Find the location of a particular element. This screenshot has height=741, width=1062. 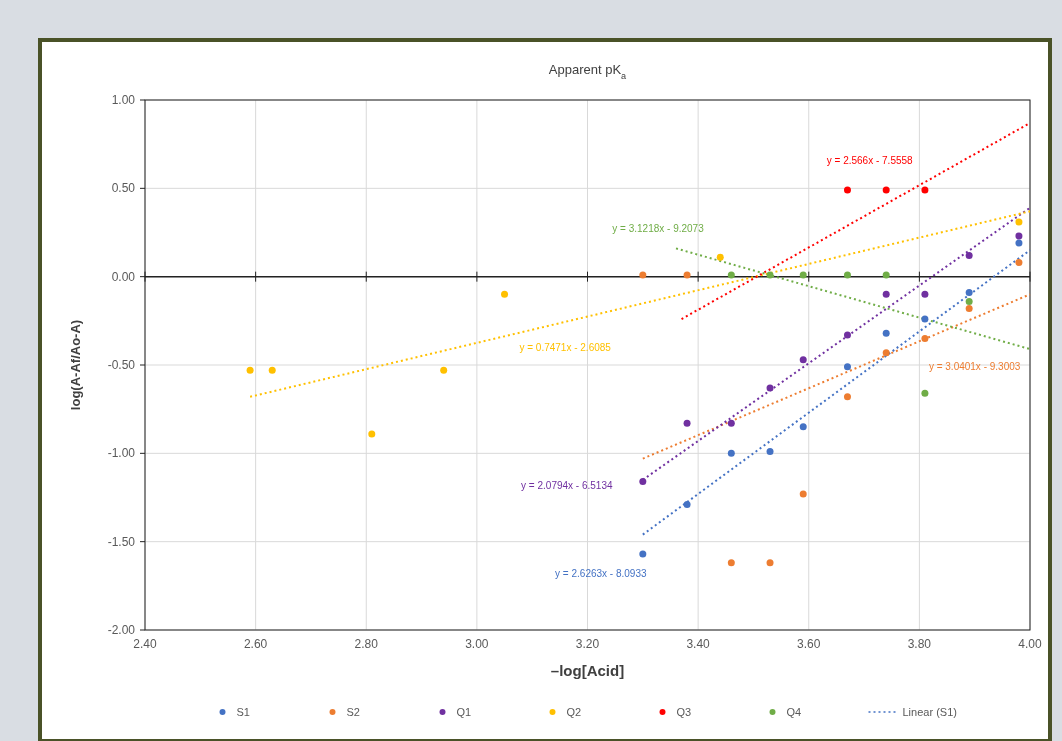

y-tick-label: -0.50 is located at coordinates (121, 365).